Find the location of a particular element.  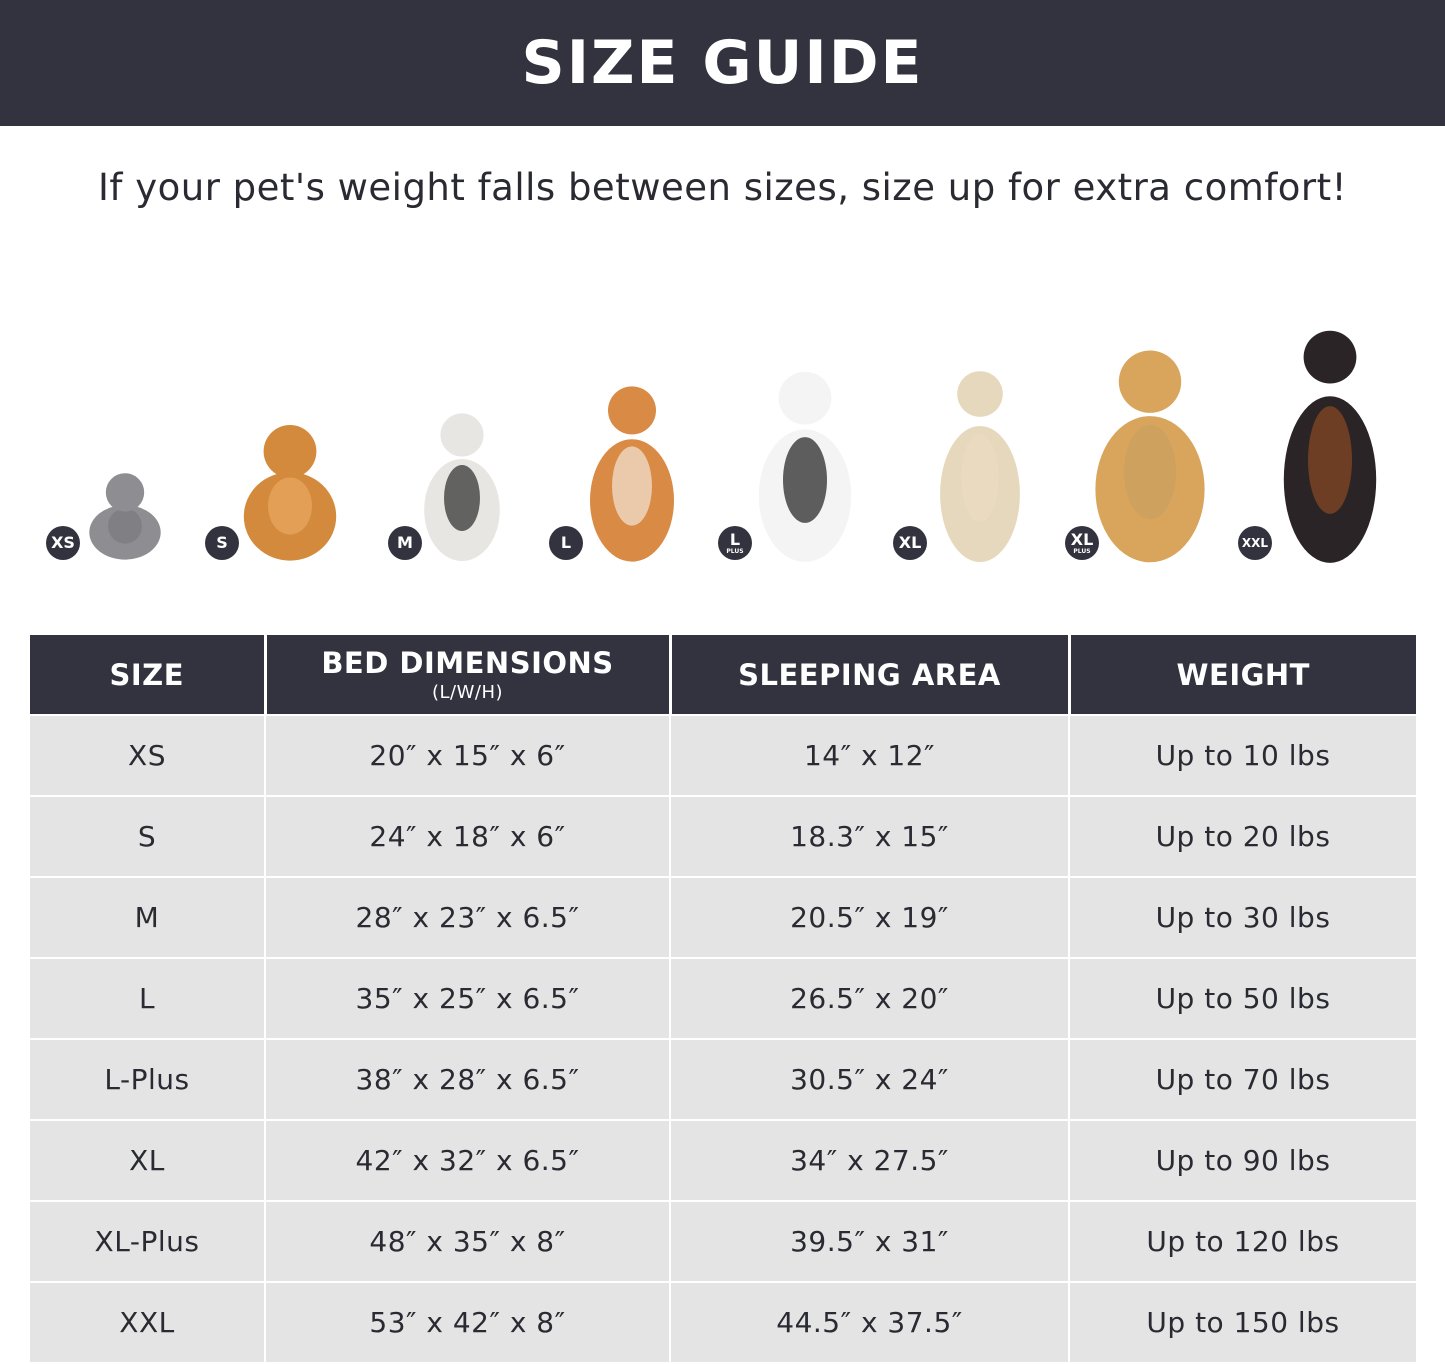

cell-size: M is located at coordinates (148, 917).